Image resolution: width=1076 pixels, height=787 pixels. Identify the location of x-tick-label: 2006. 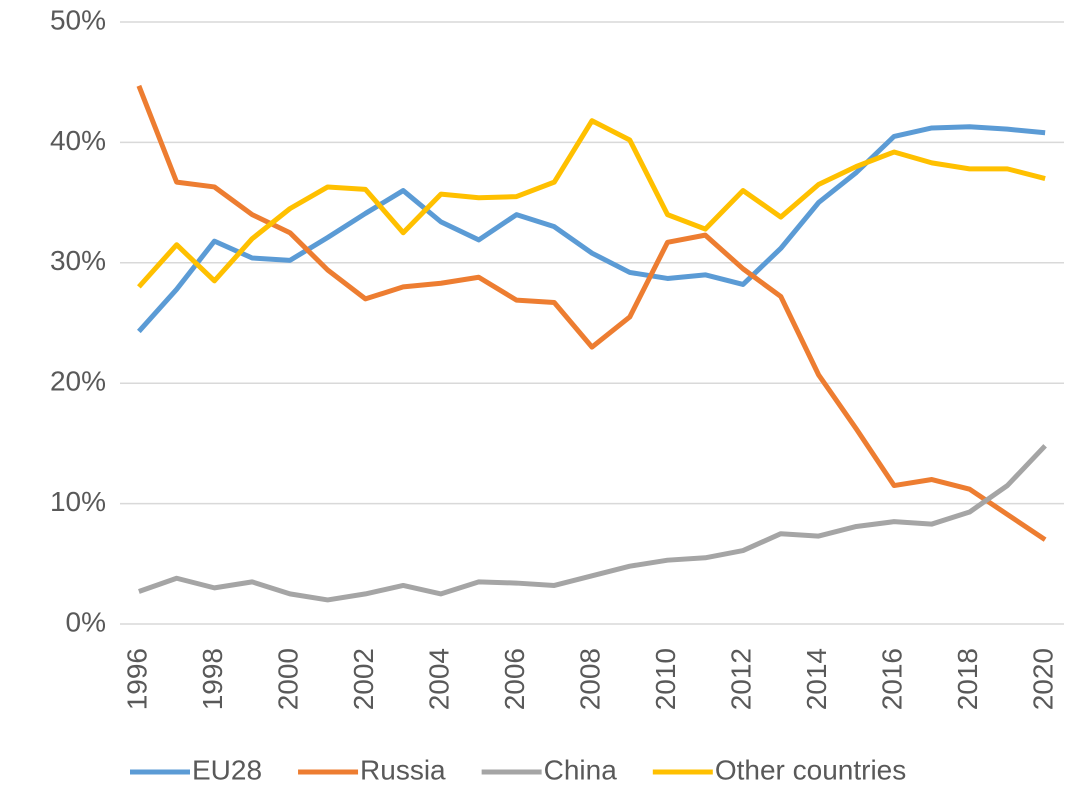
(514, 679).